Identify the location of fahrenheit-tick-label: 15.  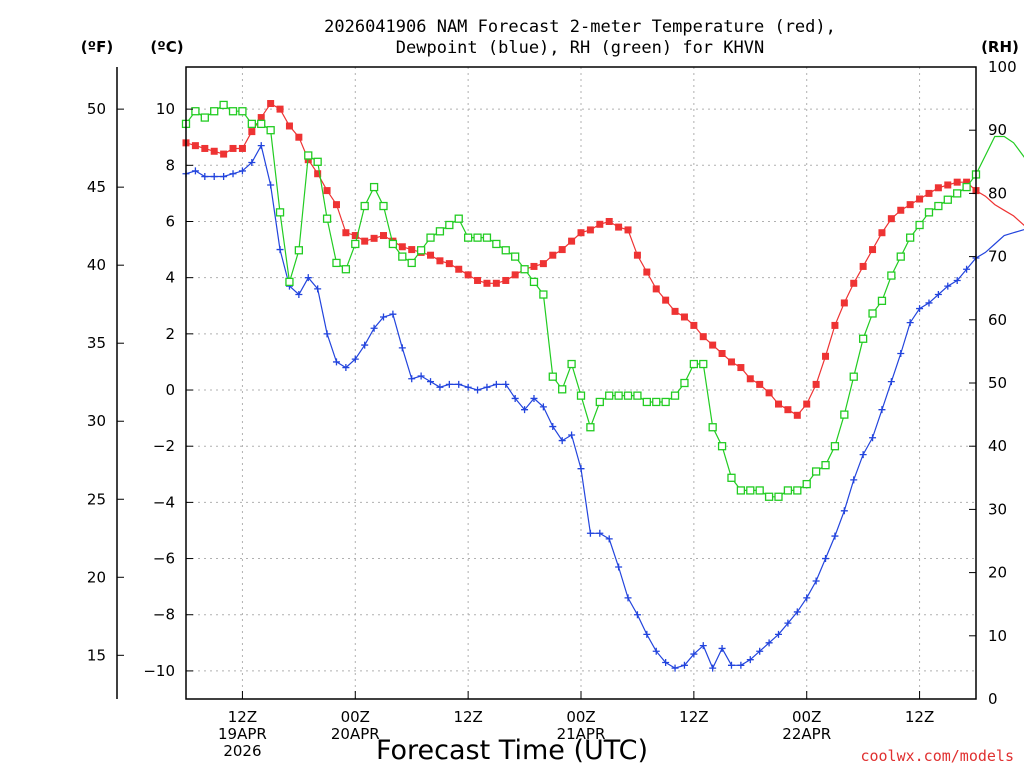
(96, 655).